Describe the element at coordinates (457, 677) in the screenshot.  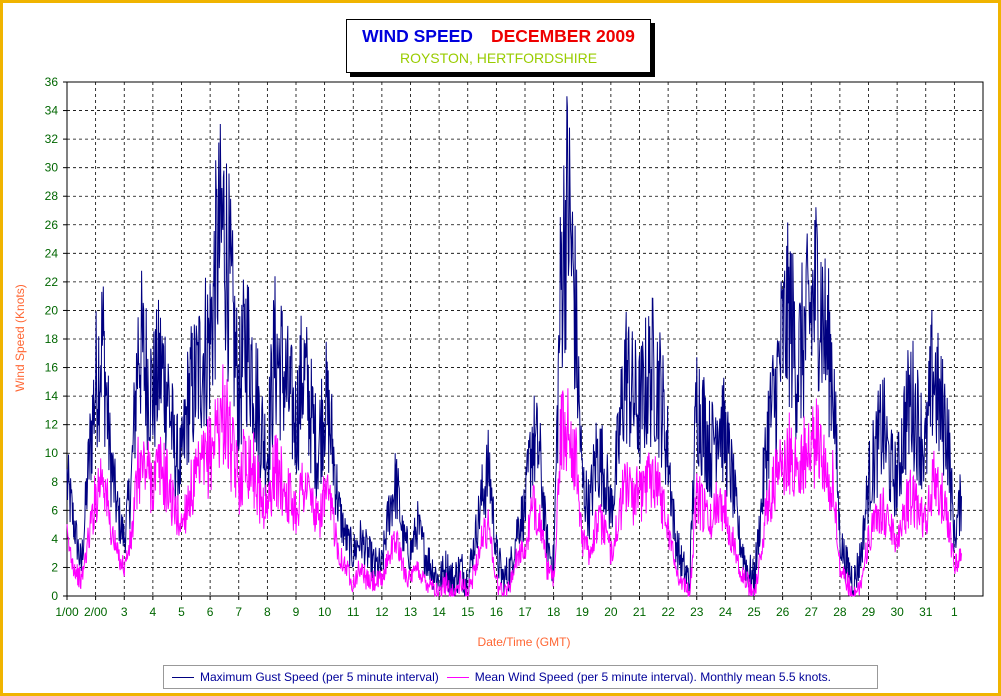
I see `legend-swatch-mean` at that location.